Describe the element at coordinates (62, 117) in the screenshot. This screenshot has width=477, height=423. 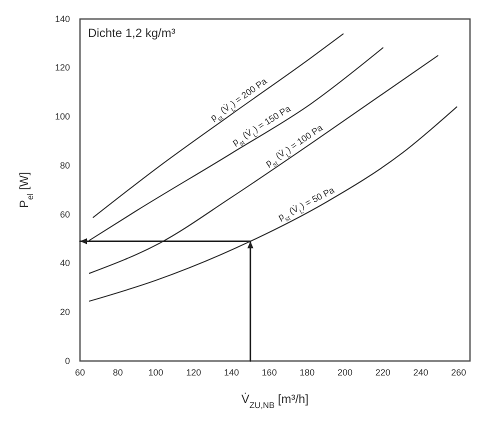
I see `y-tick-label: 100` at that location.